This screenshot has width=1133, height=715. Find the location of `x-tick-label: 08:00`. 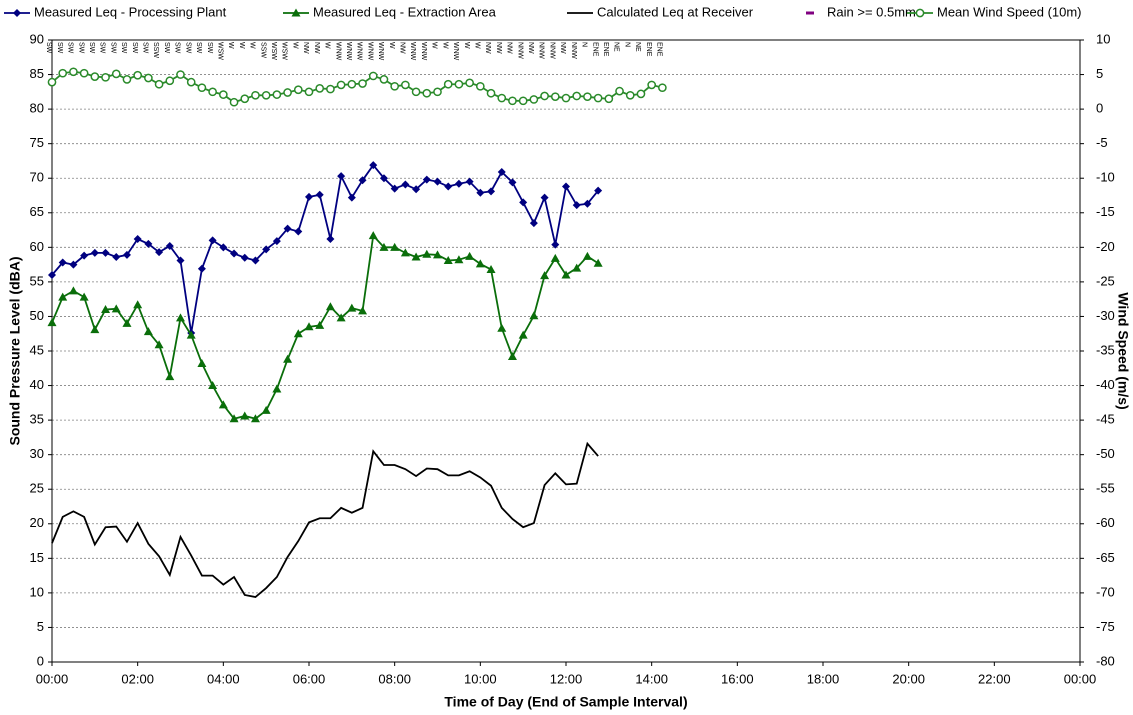

x-tick-label: 08:00 is located at coordinates (394, 678).